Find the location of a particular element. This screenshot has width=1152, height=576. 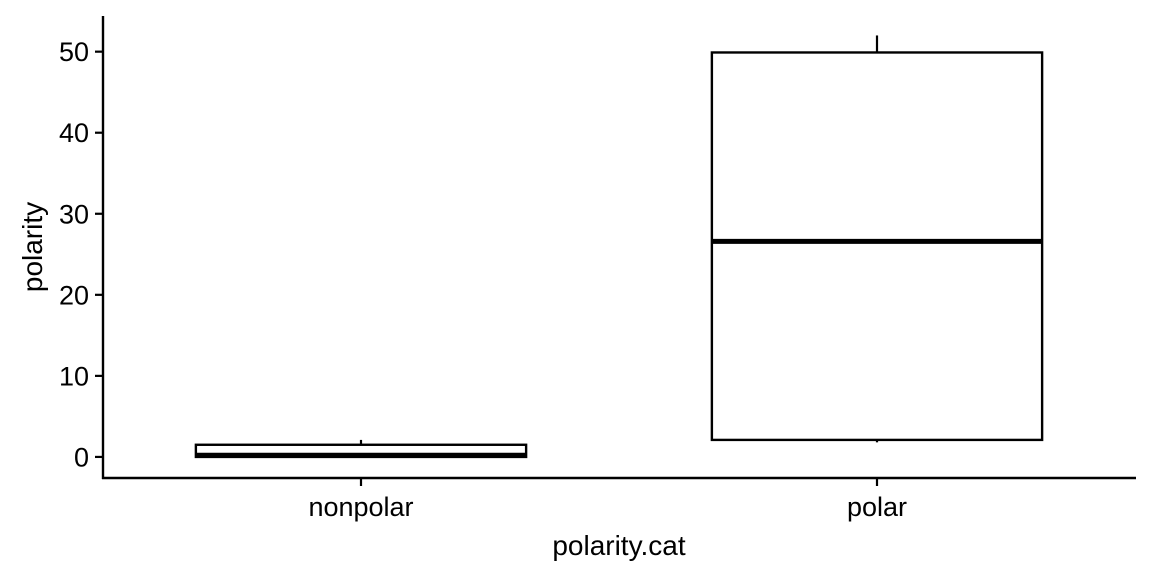

y-tick-label: 50 is located at coordinates (74, 52).